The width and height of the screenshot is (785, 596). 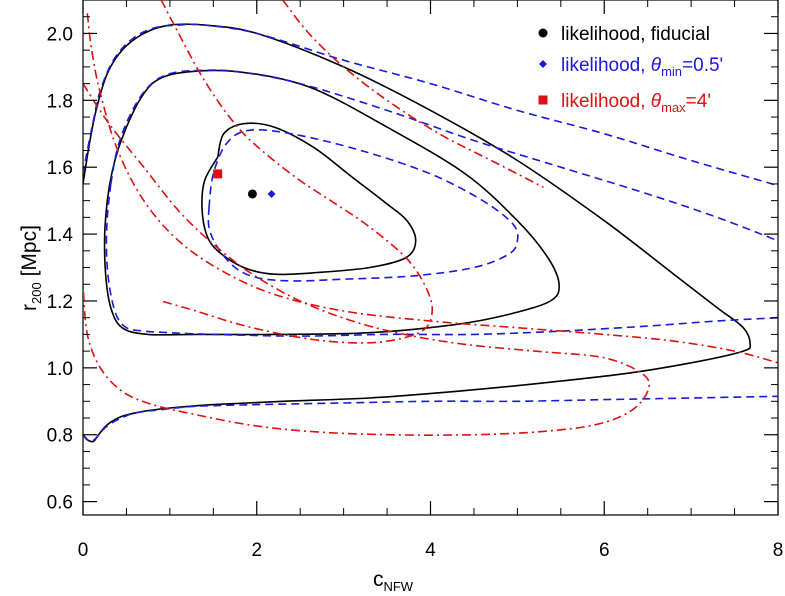 What do you see at coordinates (218, 174) in the screenshot?
I see `best-fit-point-theta-max` at bounding box center [218, 174].